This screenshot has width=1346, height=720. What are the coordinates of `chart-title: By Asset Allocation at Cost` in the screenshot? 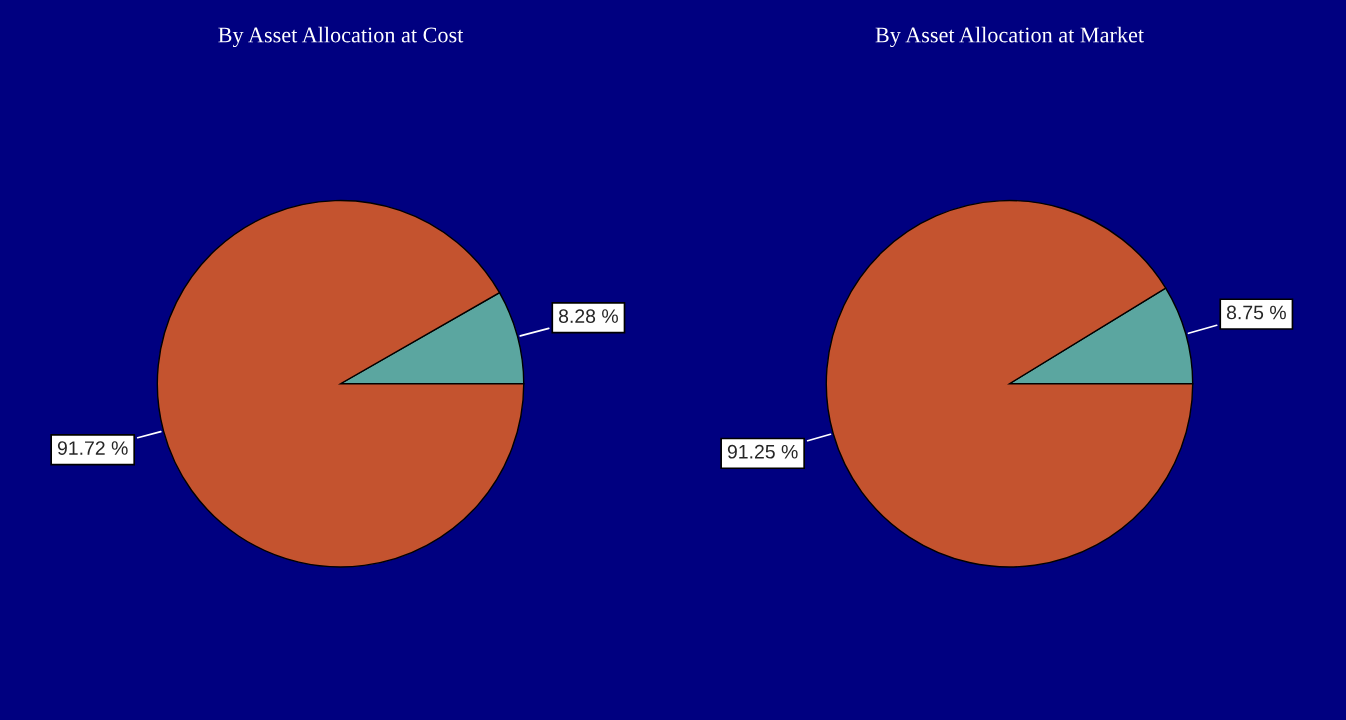 It's located at (341, 37).